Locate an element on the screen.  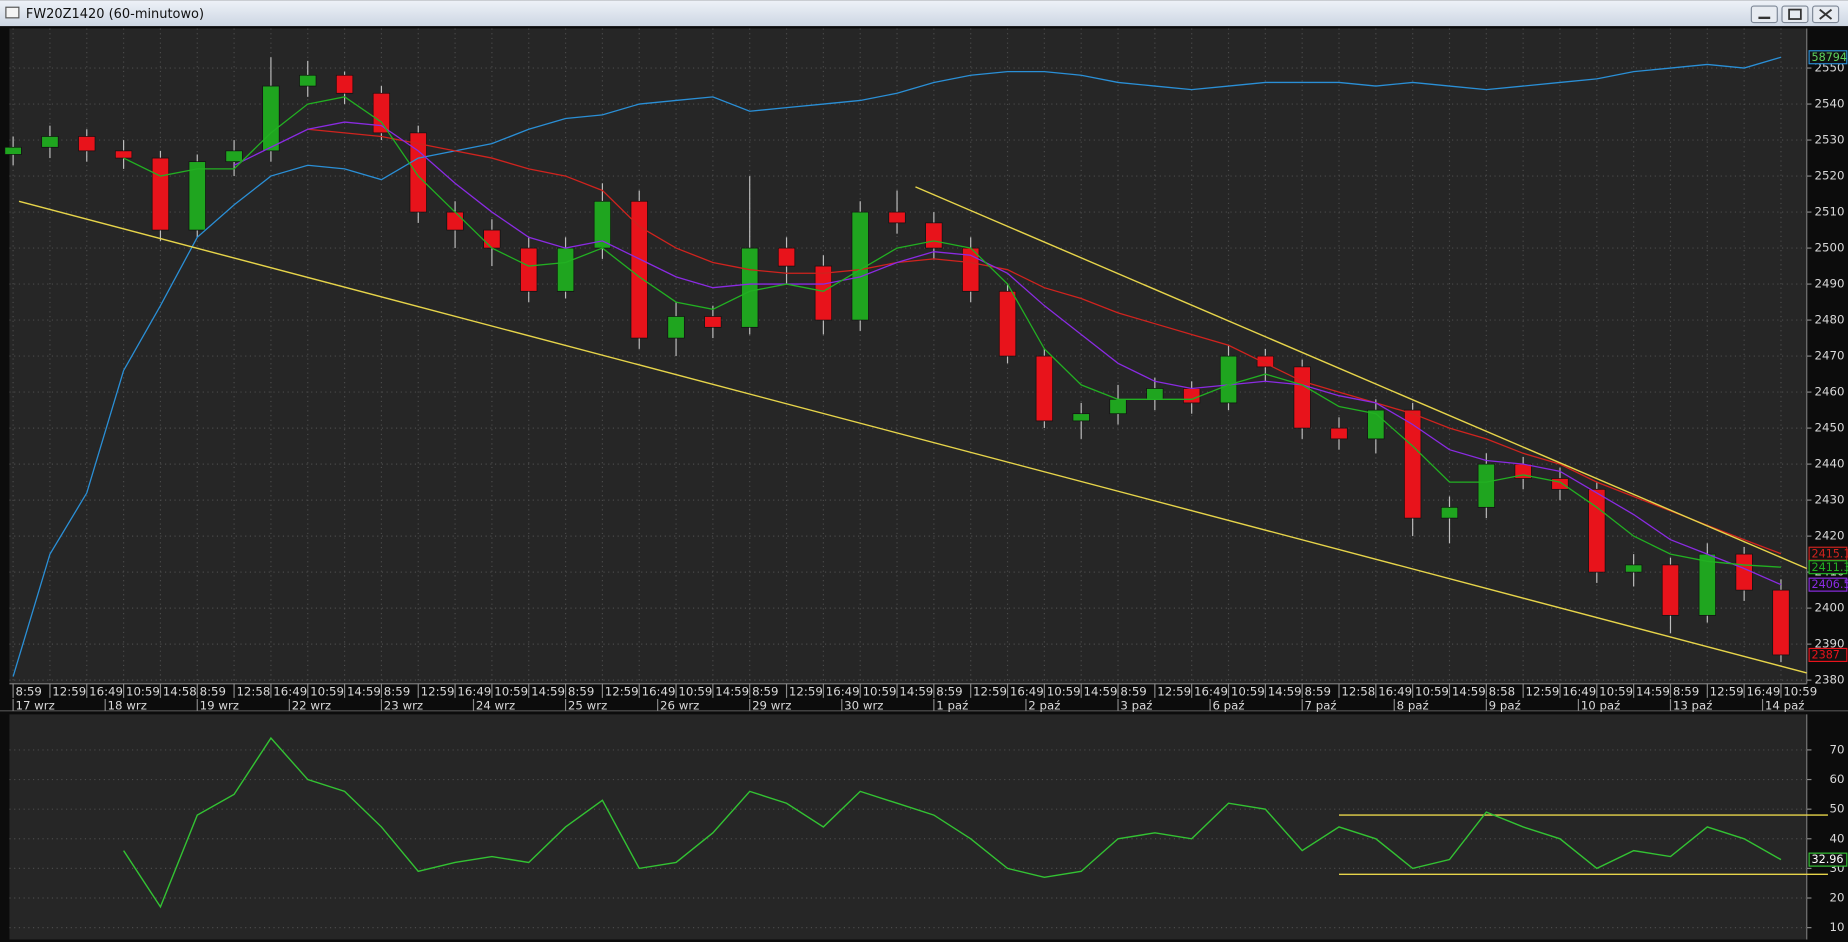
window-buttons is located at coordinates (1795, 14).